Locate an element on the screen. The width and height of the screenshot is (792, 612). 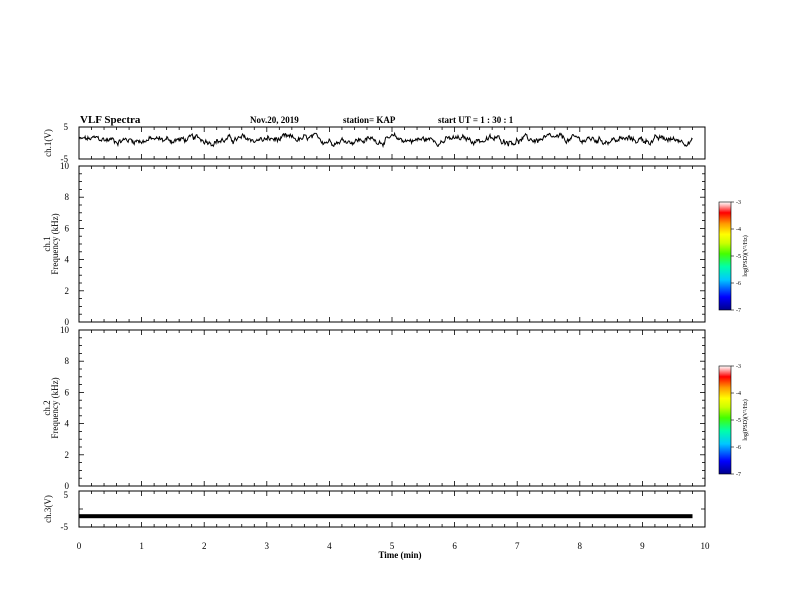
ch1-ytick-bottom: -5 is located at coordinates (65, 159).